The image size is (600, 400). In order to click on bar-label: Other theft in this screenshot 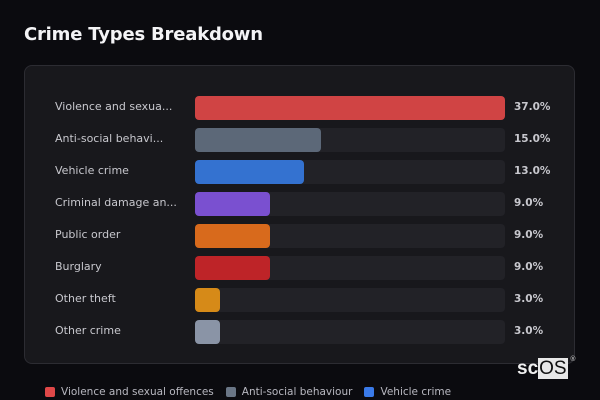, I will do `click(85, 298)`.